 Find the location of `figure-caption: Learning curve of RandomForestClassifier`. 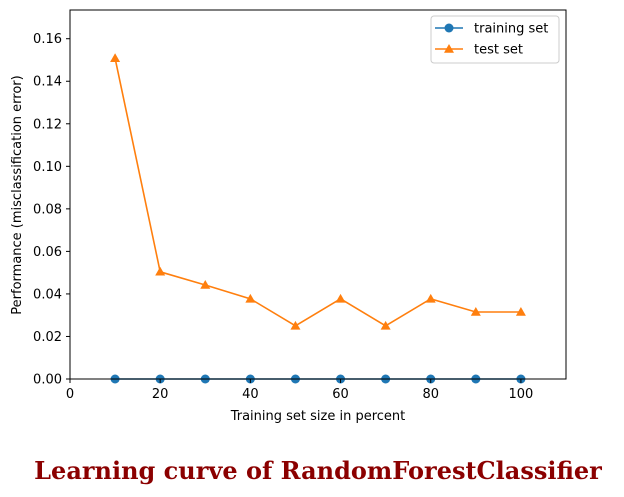

figure-caption: Learning curve of RandomForestClassifier is located at coordinates (318, 470).